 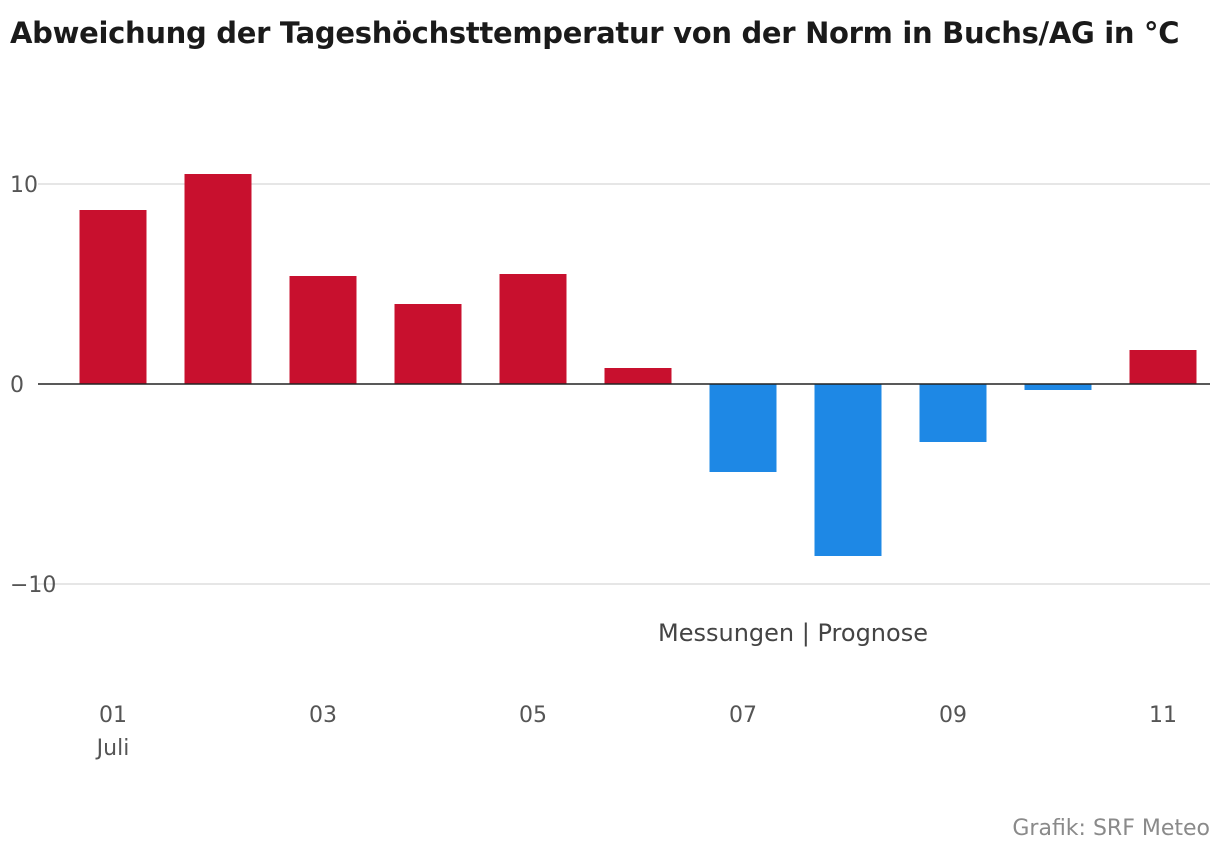 I want to click on measurement-forecast-divider: Messungen | Prognose, so click(x=793, y=633).